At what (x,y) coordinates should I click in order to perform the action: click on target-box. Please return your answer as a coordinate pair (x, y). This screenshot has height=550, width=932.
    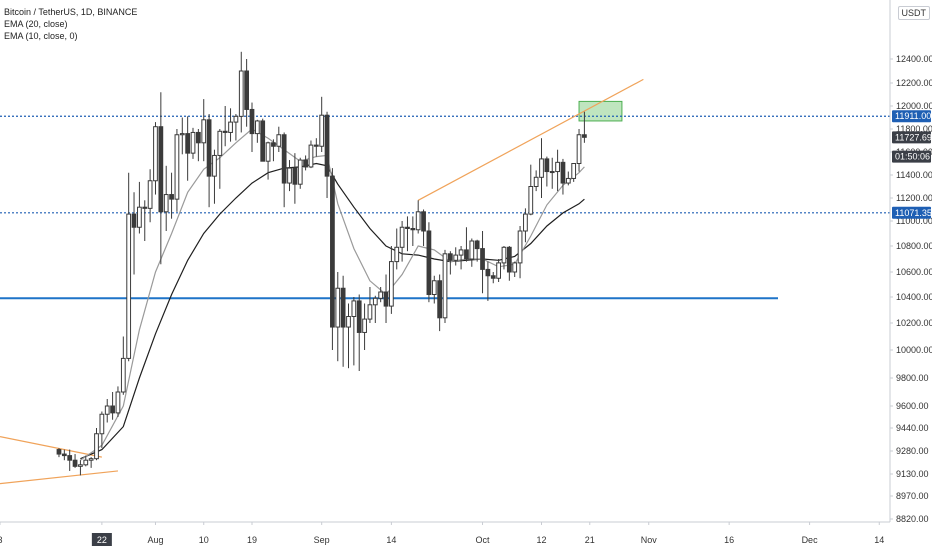
    Looking at the image, I should click on (600, 111).